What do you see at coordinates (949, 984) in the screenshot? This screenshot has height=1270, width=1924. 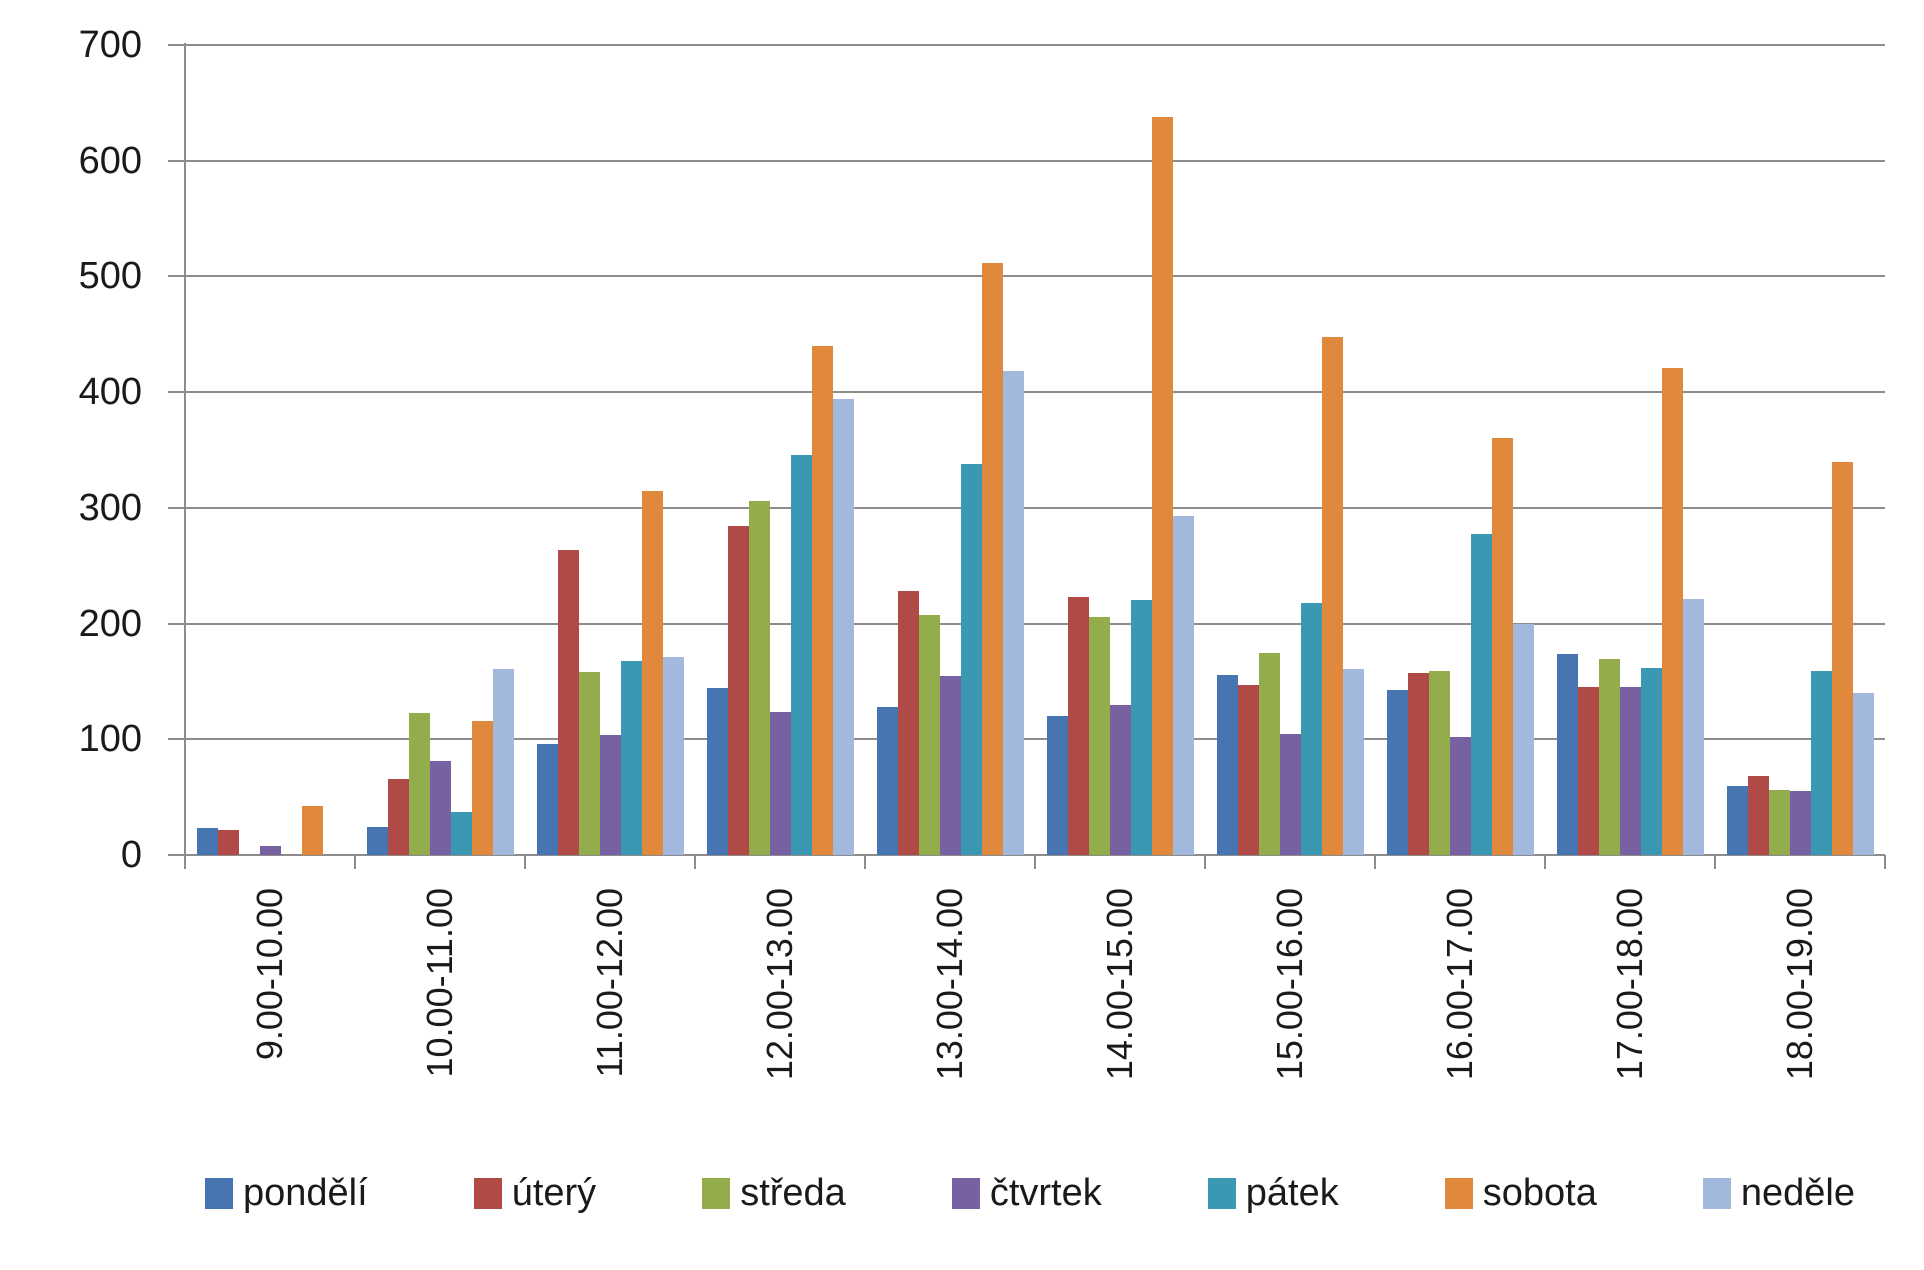 I see `x-axis-label: 13.00-14.00` at bounding box center [949, 984].